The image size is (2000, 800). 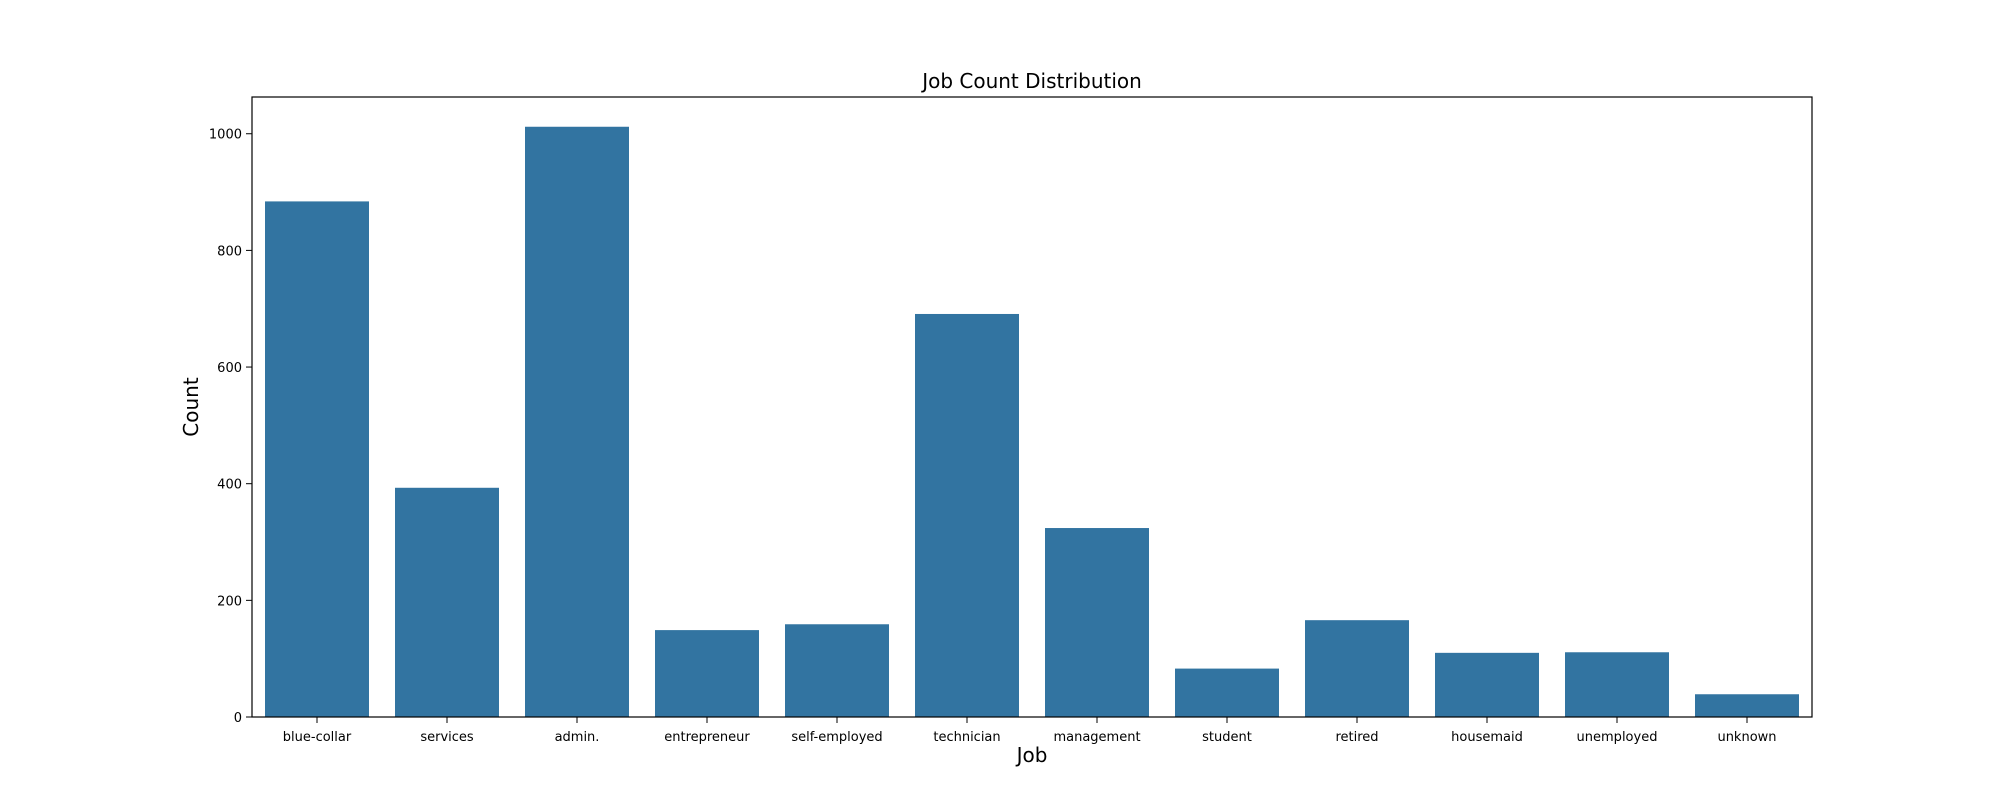 What do you see at coordinates (229, 251) in the screenshot?
I see `y-tick-label: 800` at bounding box center [229, 251].